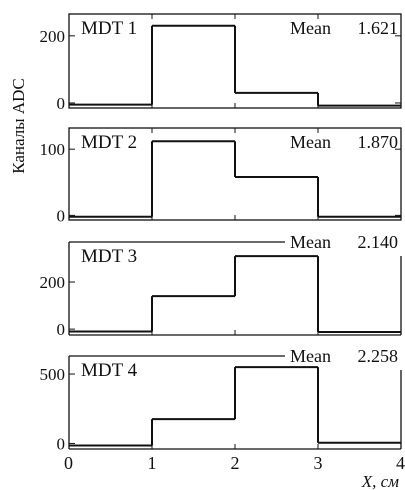 The height and width of the screenshot is (490, 405). Describe the element at coordinates (318, 463) in the screenshot. I see `x-tick-label: 3` at that location.